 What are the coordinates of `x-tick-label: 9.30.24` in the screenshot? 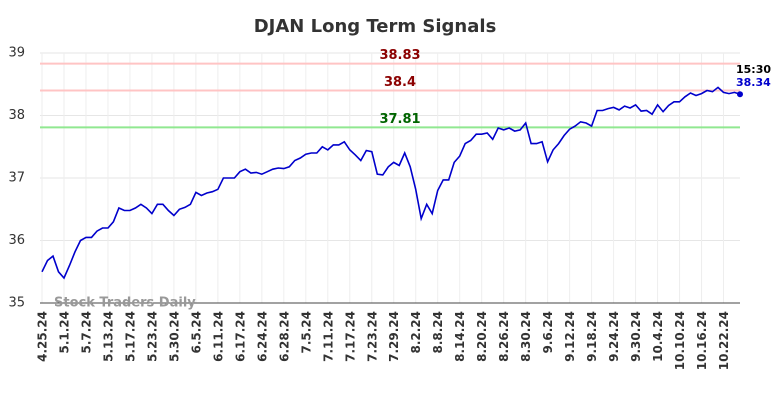 It's located at (636, 336).